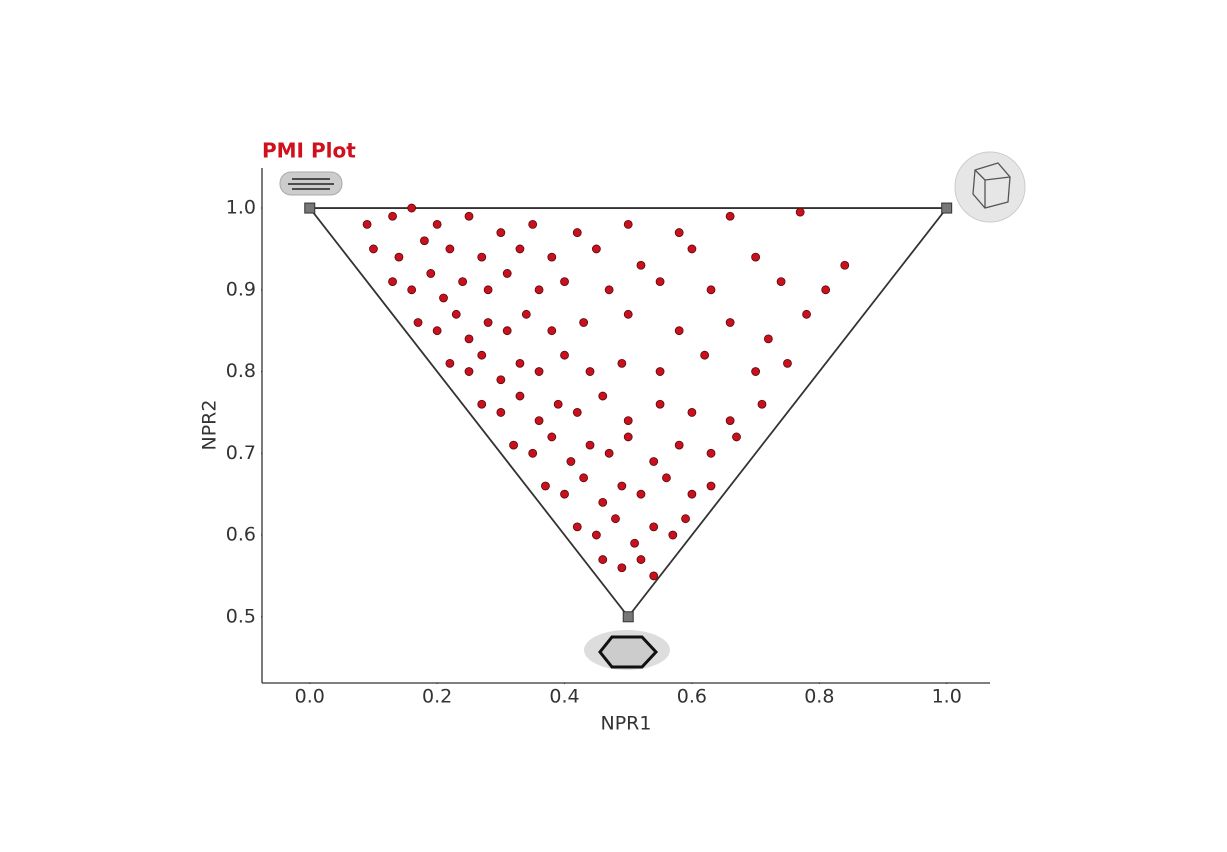 The width and height of the screenshot is (1227, 852). Describe the element at coordinates (241, 453) in the screenshot. I see `y-tick-label: 0.7` at that location.